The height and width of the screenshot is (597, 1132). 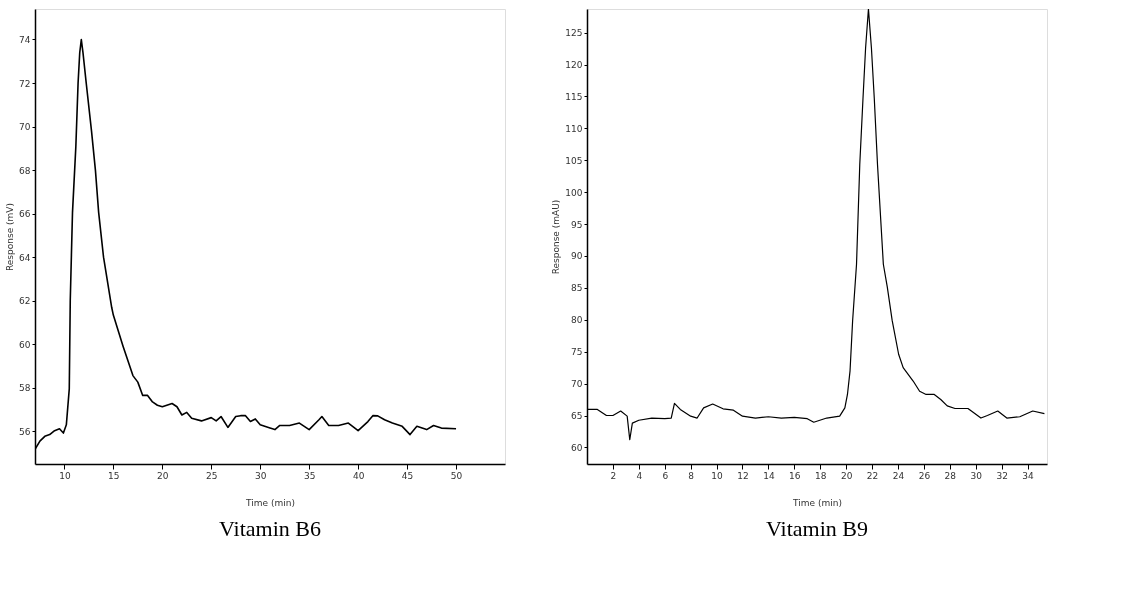 I want to click on y-tick-label: 56, so click(x=25, y=431).